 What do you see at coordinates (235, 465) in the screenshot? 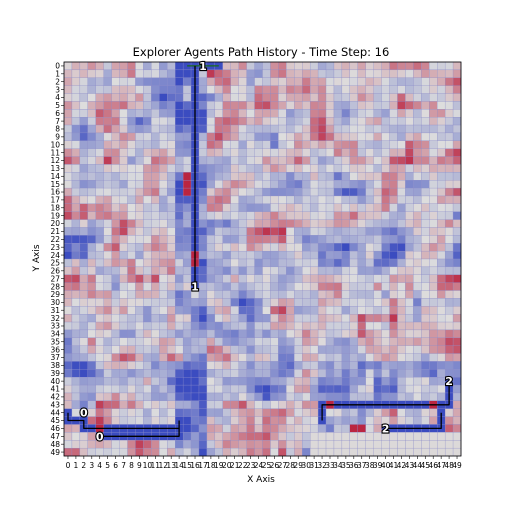
I see `x-tick-label: 21` at bounding box center [235, 465].